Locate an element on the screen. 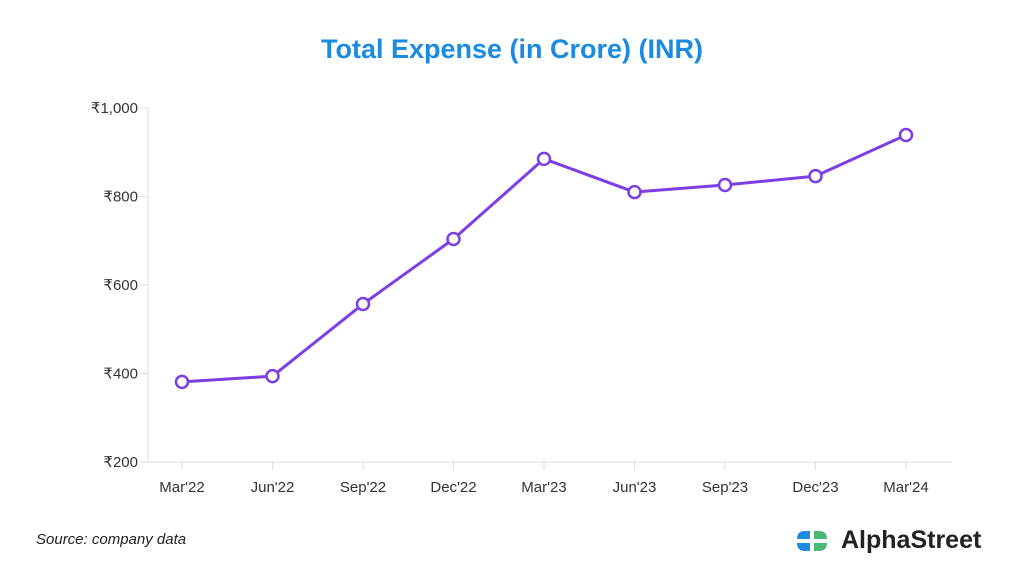  x-tick-label: Jun'23 is located at coordinates (635, 487).